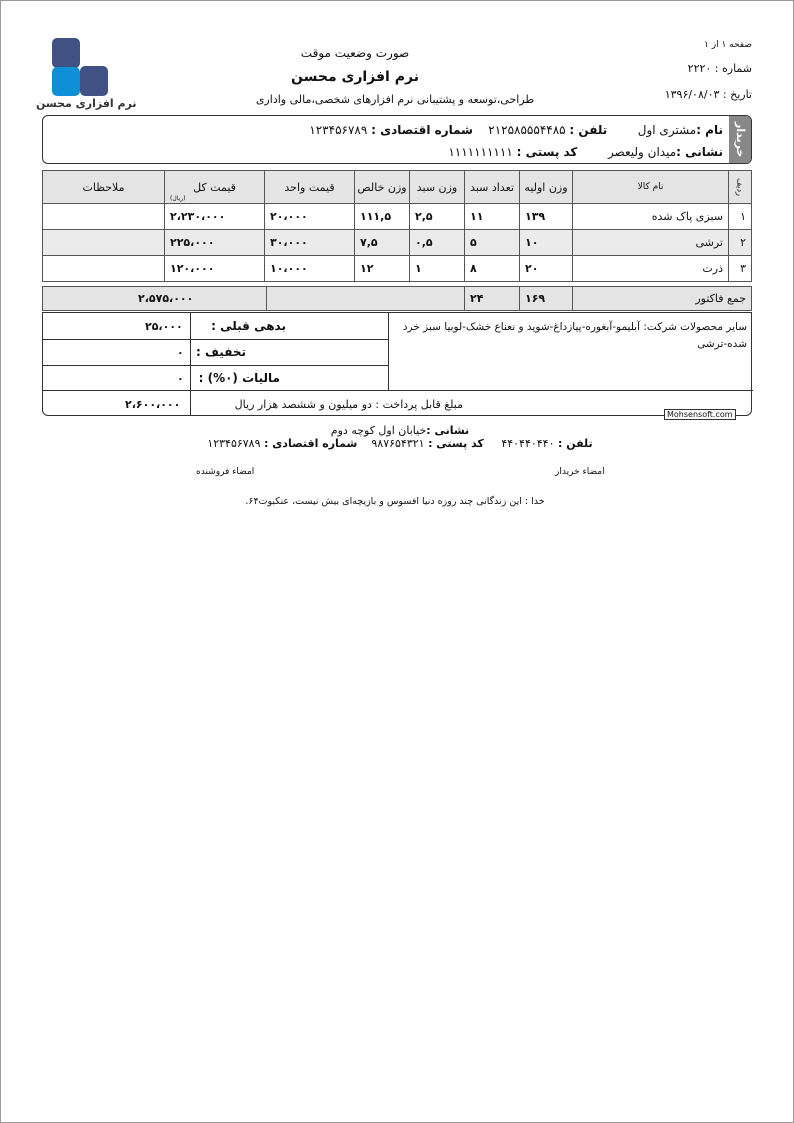 The image size is (794, 1123). Describe the element at coordinates (178, 198) in the screenshot. I see `currency-note: (ریال)` at that location.